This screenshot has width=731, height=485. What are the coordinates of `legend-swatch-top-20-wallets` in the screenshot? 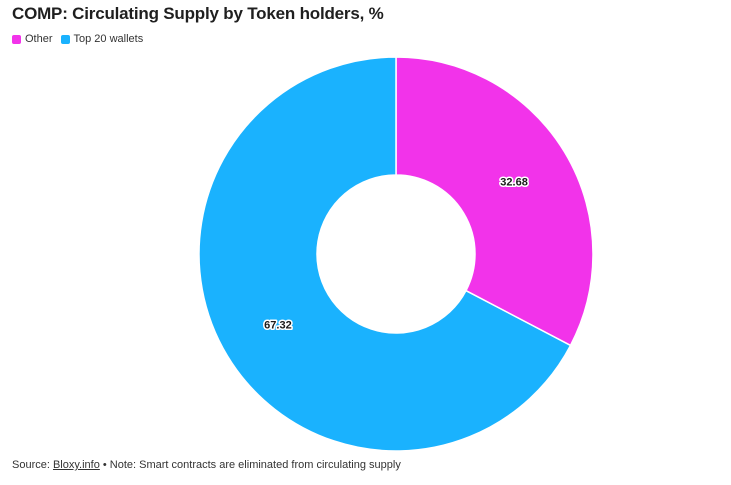 It's located at (65, 39).